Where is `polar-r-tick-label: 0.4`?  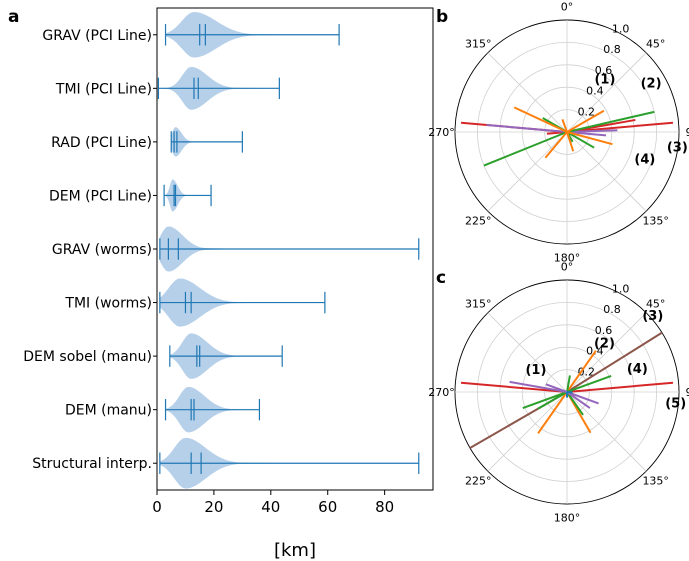 polar-r-tick-label: 0.4 is located at coordinates (595, 91).